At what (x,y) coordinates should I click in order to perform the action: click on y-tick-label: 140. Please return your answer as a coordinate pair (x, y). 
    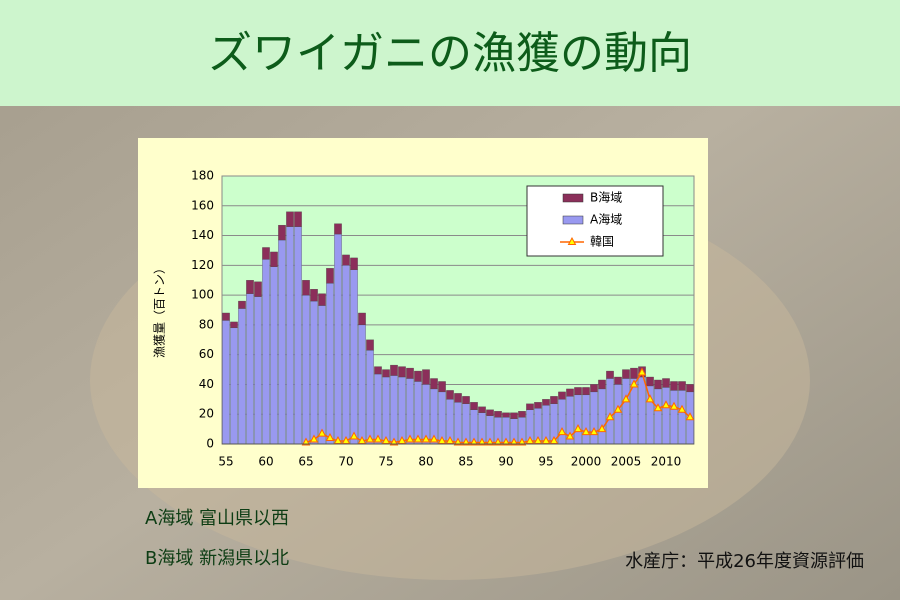
    Looking at the image, I should click on (202, 235).